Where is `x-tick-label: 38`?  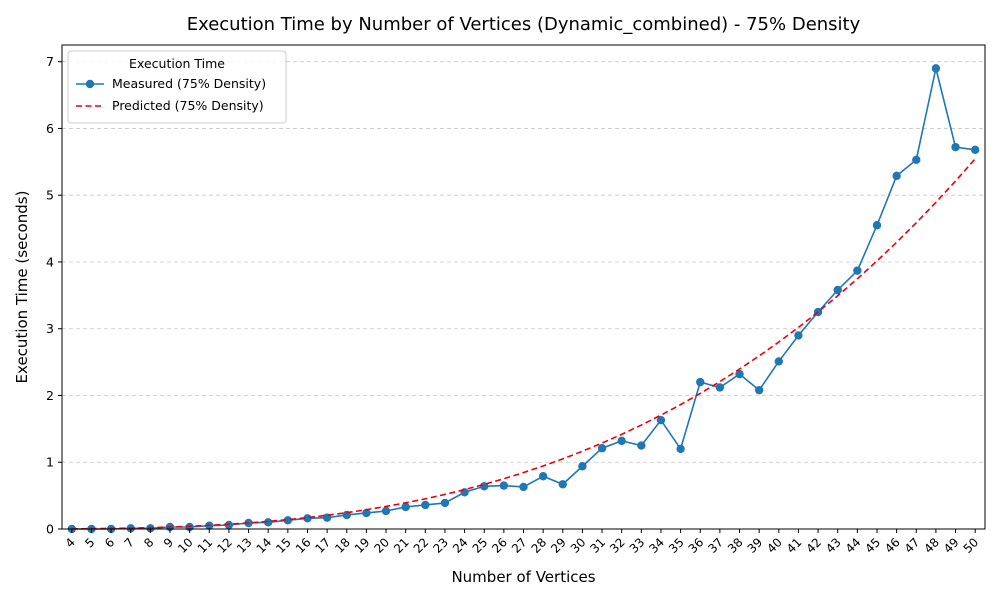 x-tick-label: 38 is located at coordinates (735, 545).